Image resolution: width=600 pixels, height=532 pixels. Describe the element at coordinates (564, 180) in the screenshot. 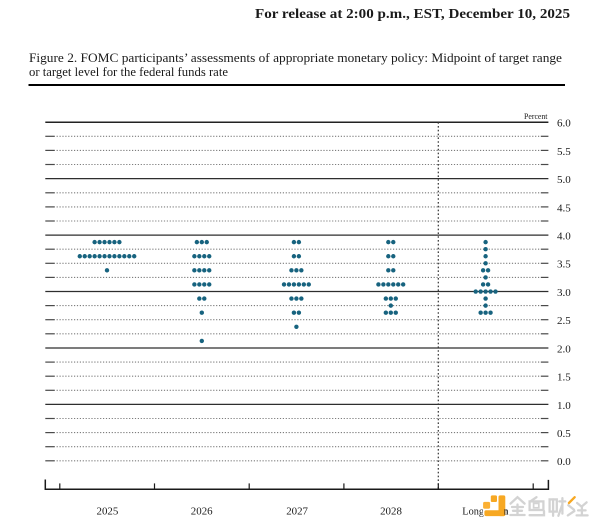

I see `svg-text: 5.0` at that location.